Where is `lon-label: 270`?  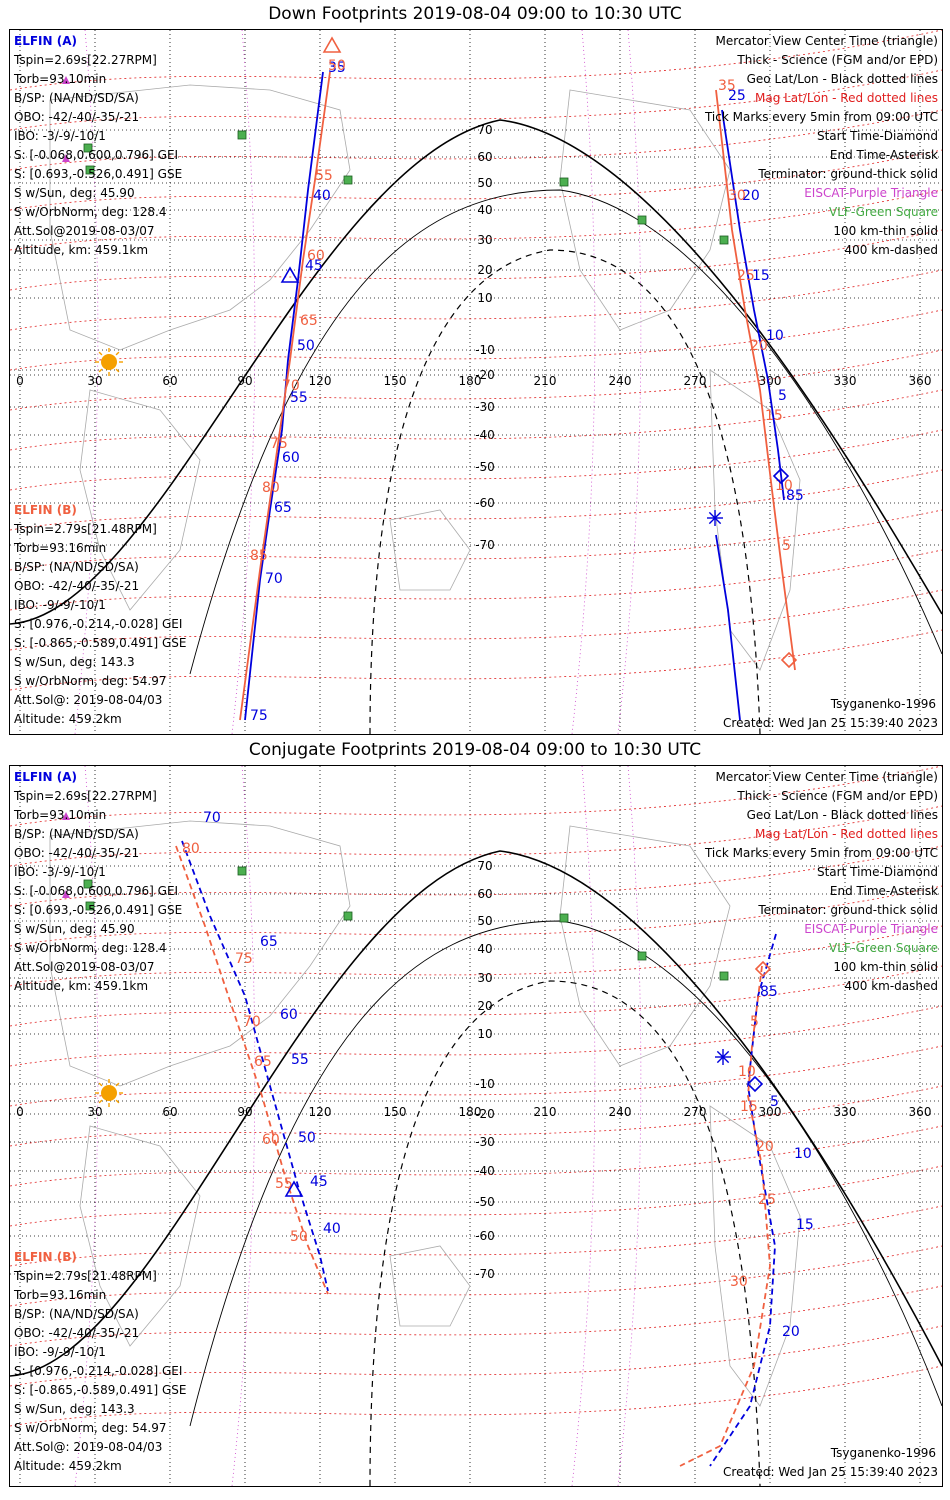 lon-label: 270 is located at coordinates (695, 381).